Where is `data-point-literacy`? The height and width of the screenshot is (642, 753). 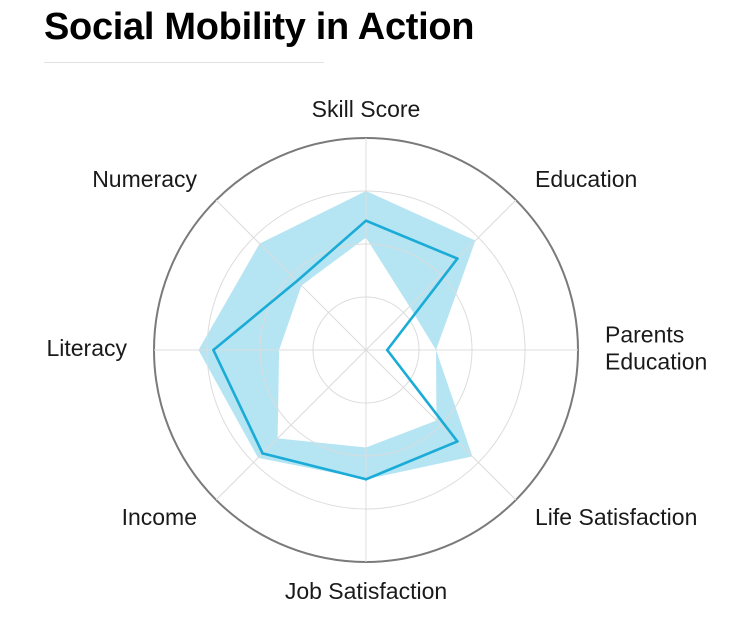
data-point-literacy is located at coordinates (213, 350).